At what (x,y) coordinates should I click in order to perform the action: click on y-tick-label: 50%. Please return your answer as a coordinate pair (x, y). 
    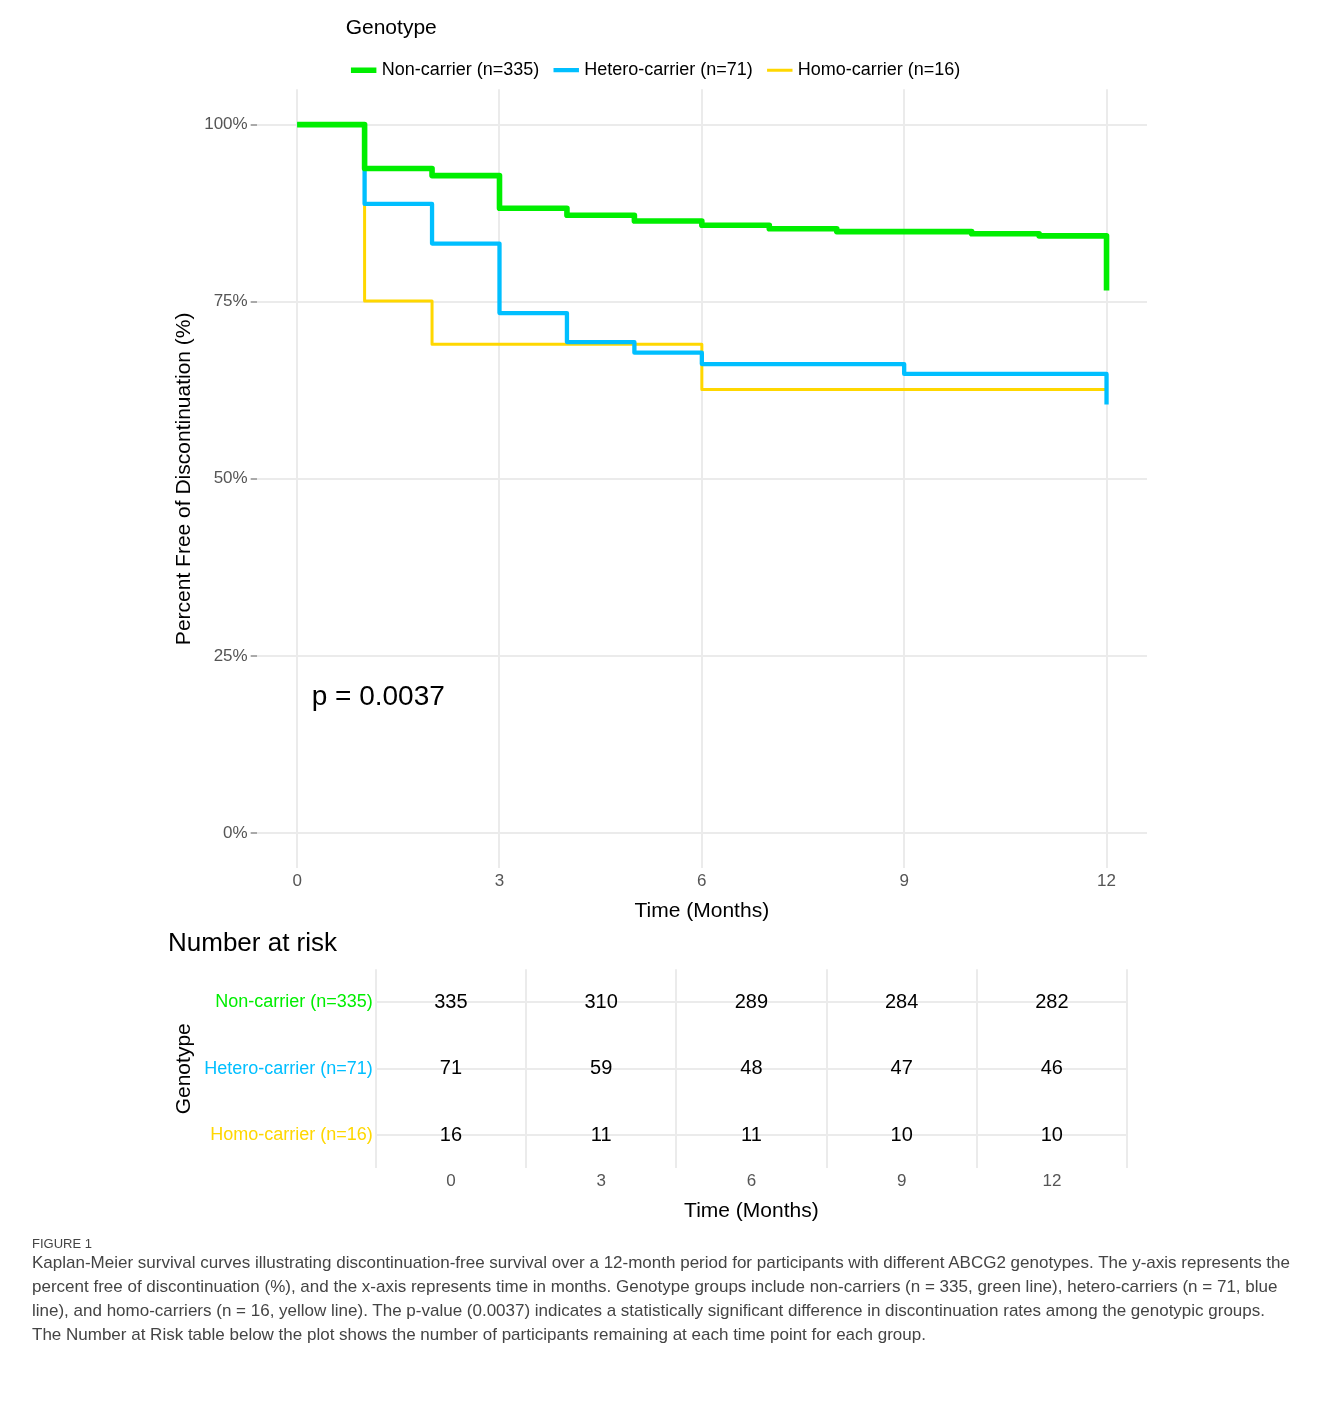
    Looking at the image, I should click on (230, 478).